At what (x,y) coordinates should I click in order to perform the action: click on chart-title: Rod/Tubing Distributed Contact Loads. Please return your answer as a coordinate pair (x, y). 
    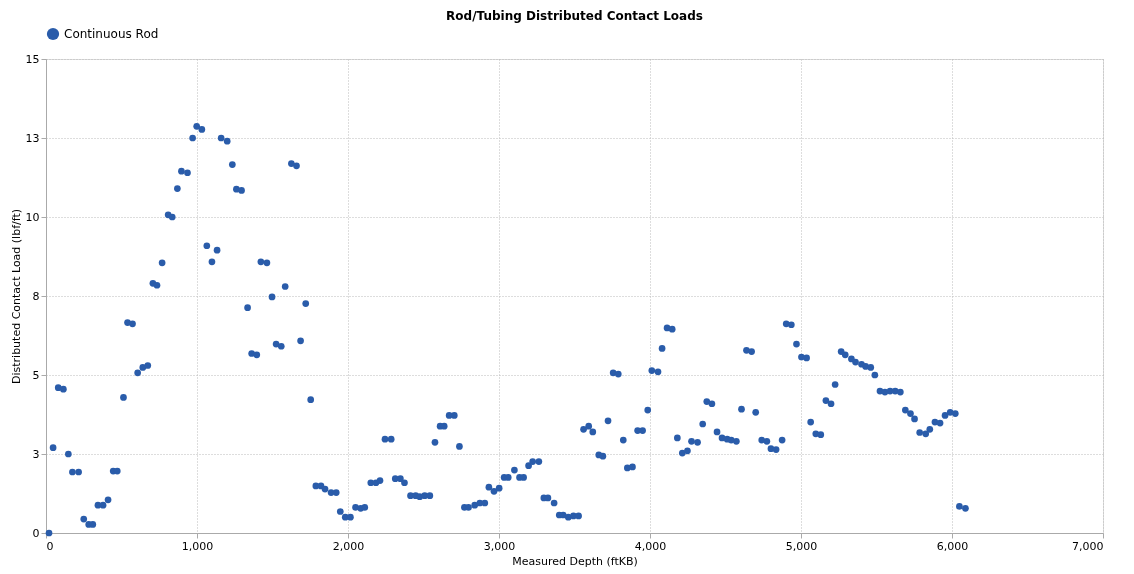
    Looking at the image, I should click on (574, 16).